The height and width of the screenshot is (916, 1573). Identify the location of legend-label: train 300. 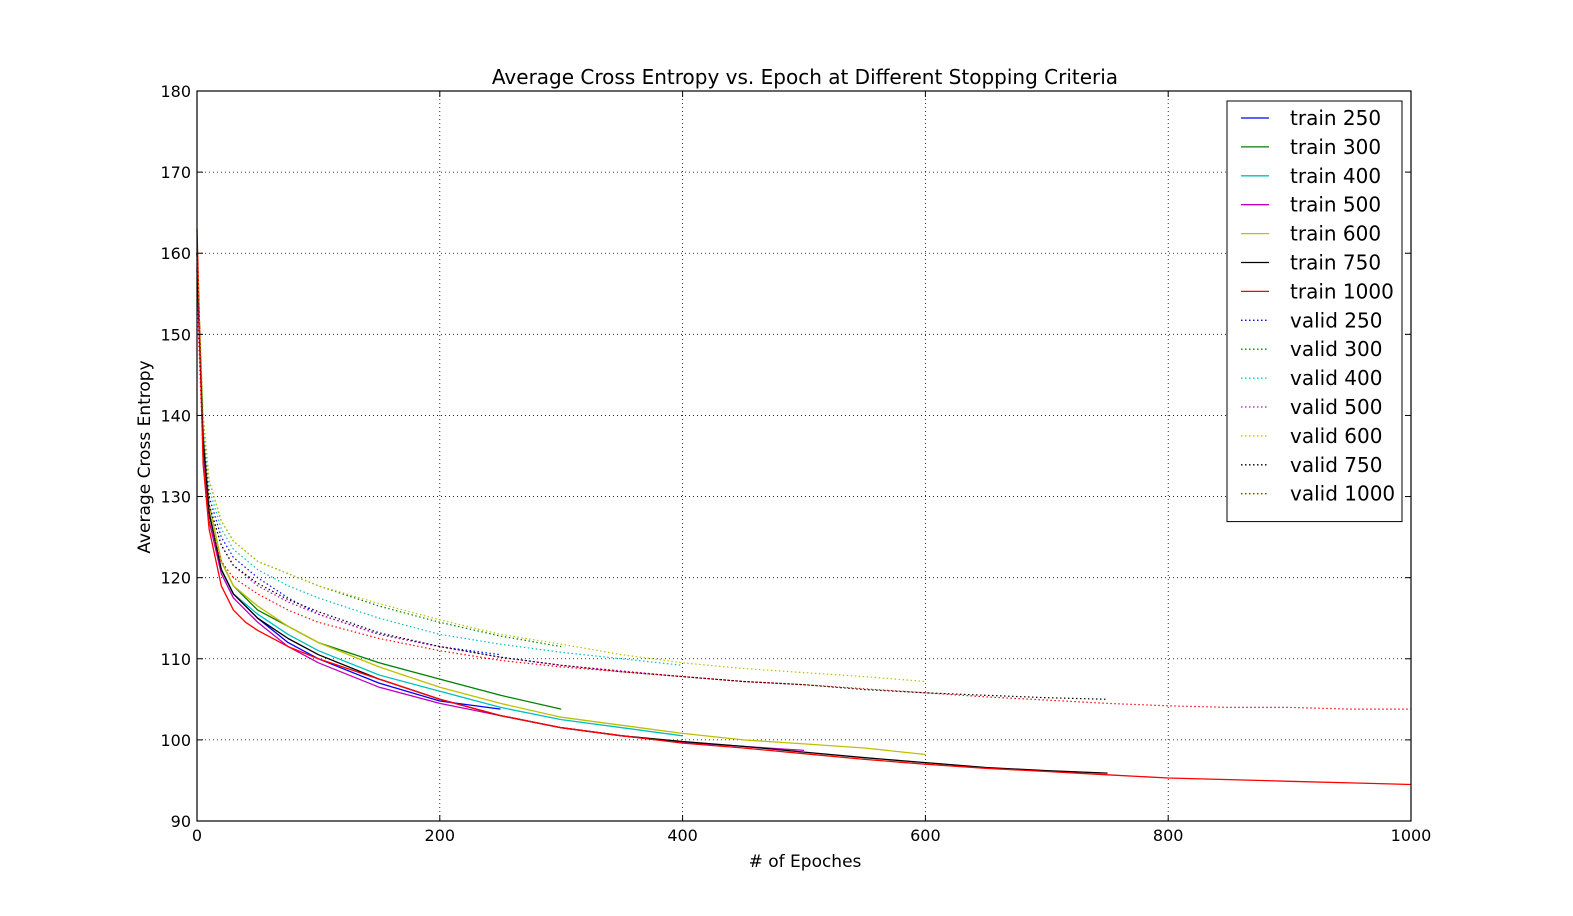
(1335, 147).